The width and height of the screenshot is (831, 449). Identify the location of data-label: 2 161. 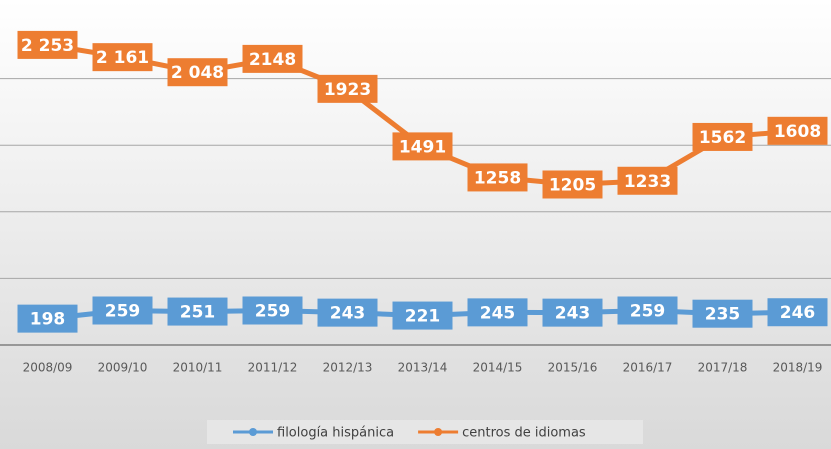
(122, 58).